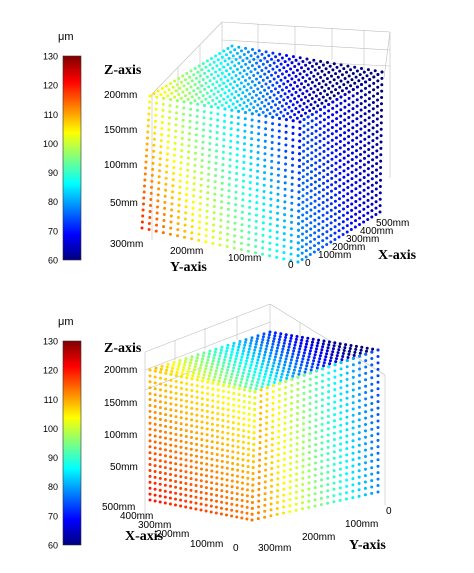 This screenshot has width=474, height=573. What do you see at coordinates (274, 548) in the screenshot?
I see `bottom-y-tick: 300mm` at bounding box center [274, 548].